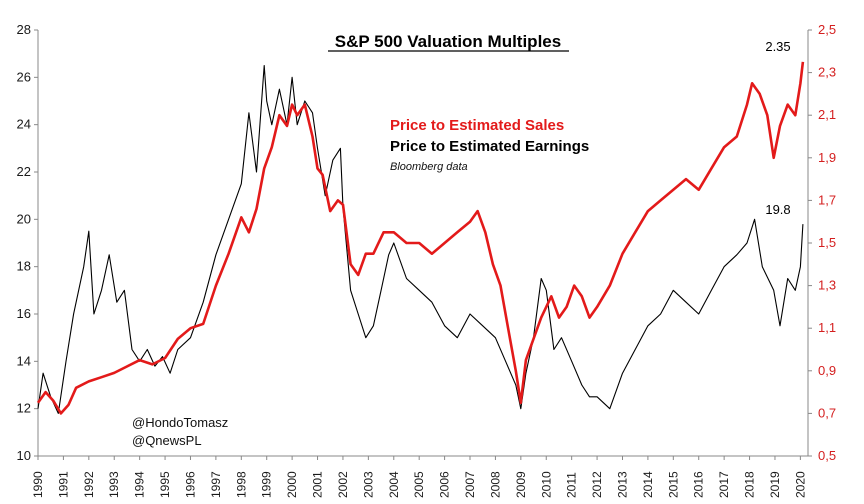  I want to click on right-tick-label: 0,9, so click(827, 370).